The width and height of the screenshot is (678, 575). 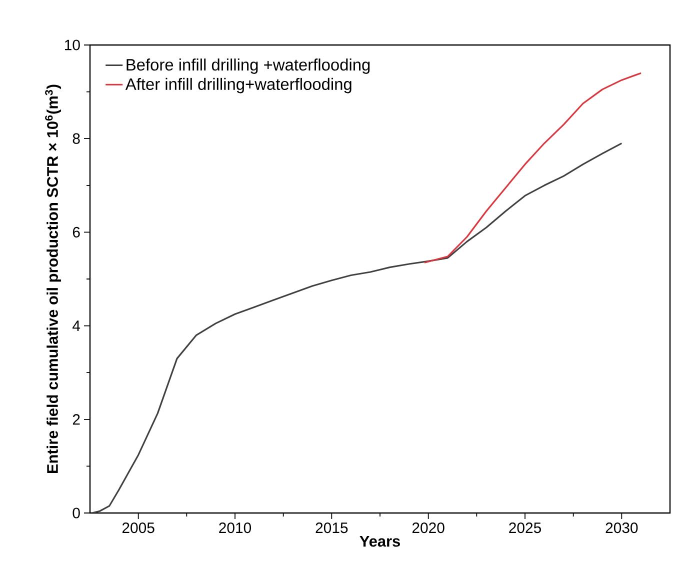 What do you see at coordinates (332, 528) in the screenshot?
I see `x-tick-label: 2015` at bounding box center [332, 528].